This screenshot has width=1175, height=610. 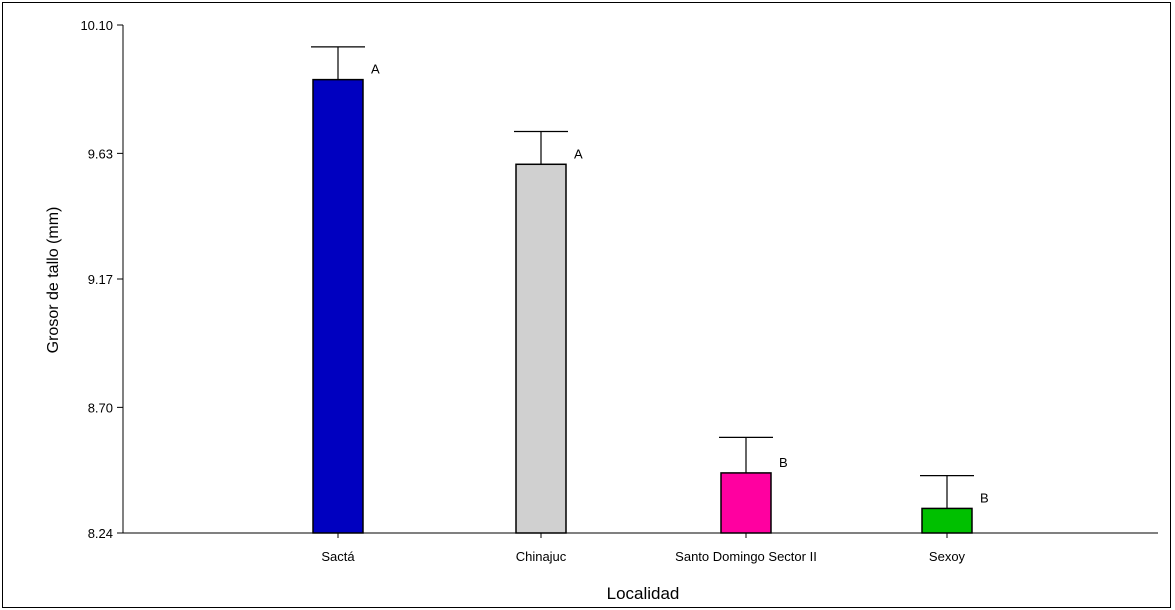 What do you see at coordinates (100, 153) in the screenshot?
I see `y-tick-label: 9.63` at bounding box center [100, 153].